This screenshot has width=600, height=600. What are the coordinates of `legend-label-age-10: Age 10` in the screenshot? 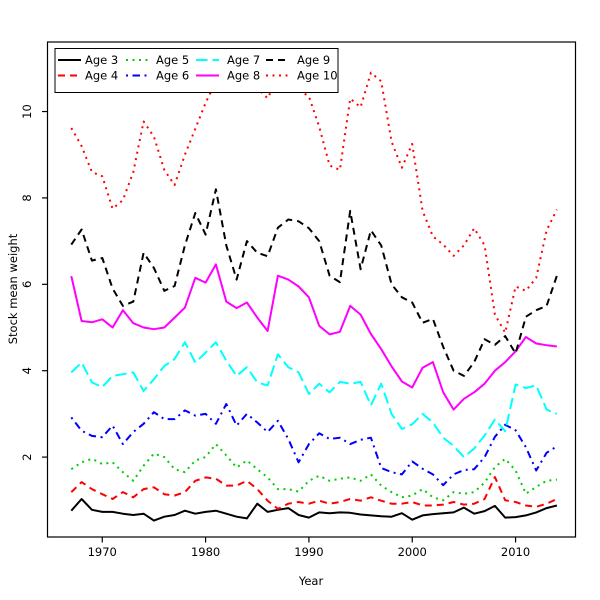 It's located at (317, 76).